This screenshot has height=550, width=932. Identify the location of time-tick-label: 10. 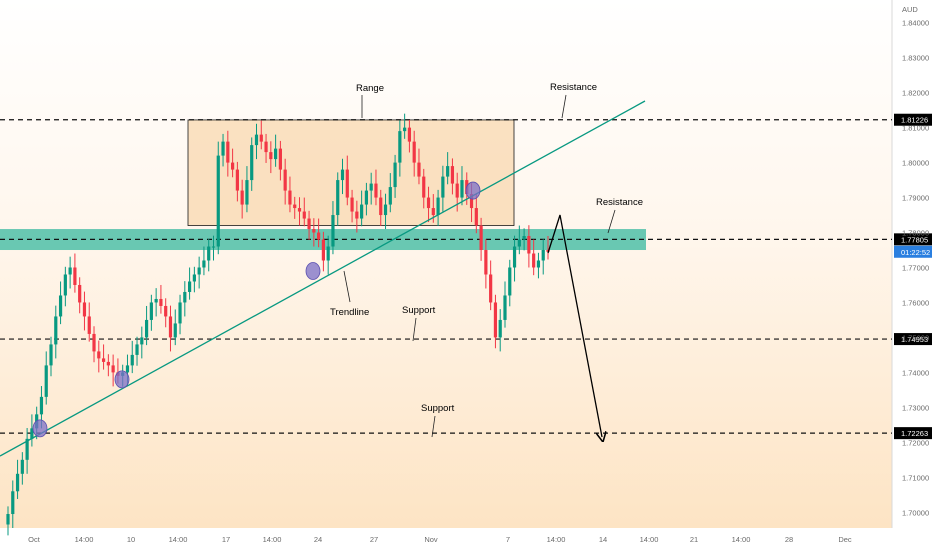
(131, 539).